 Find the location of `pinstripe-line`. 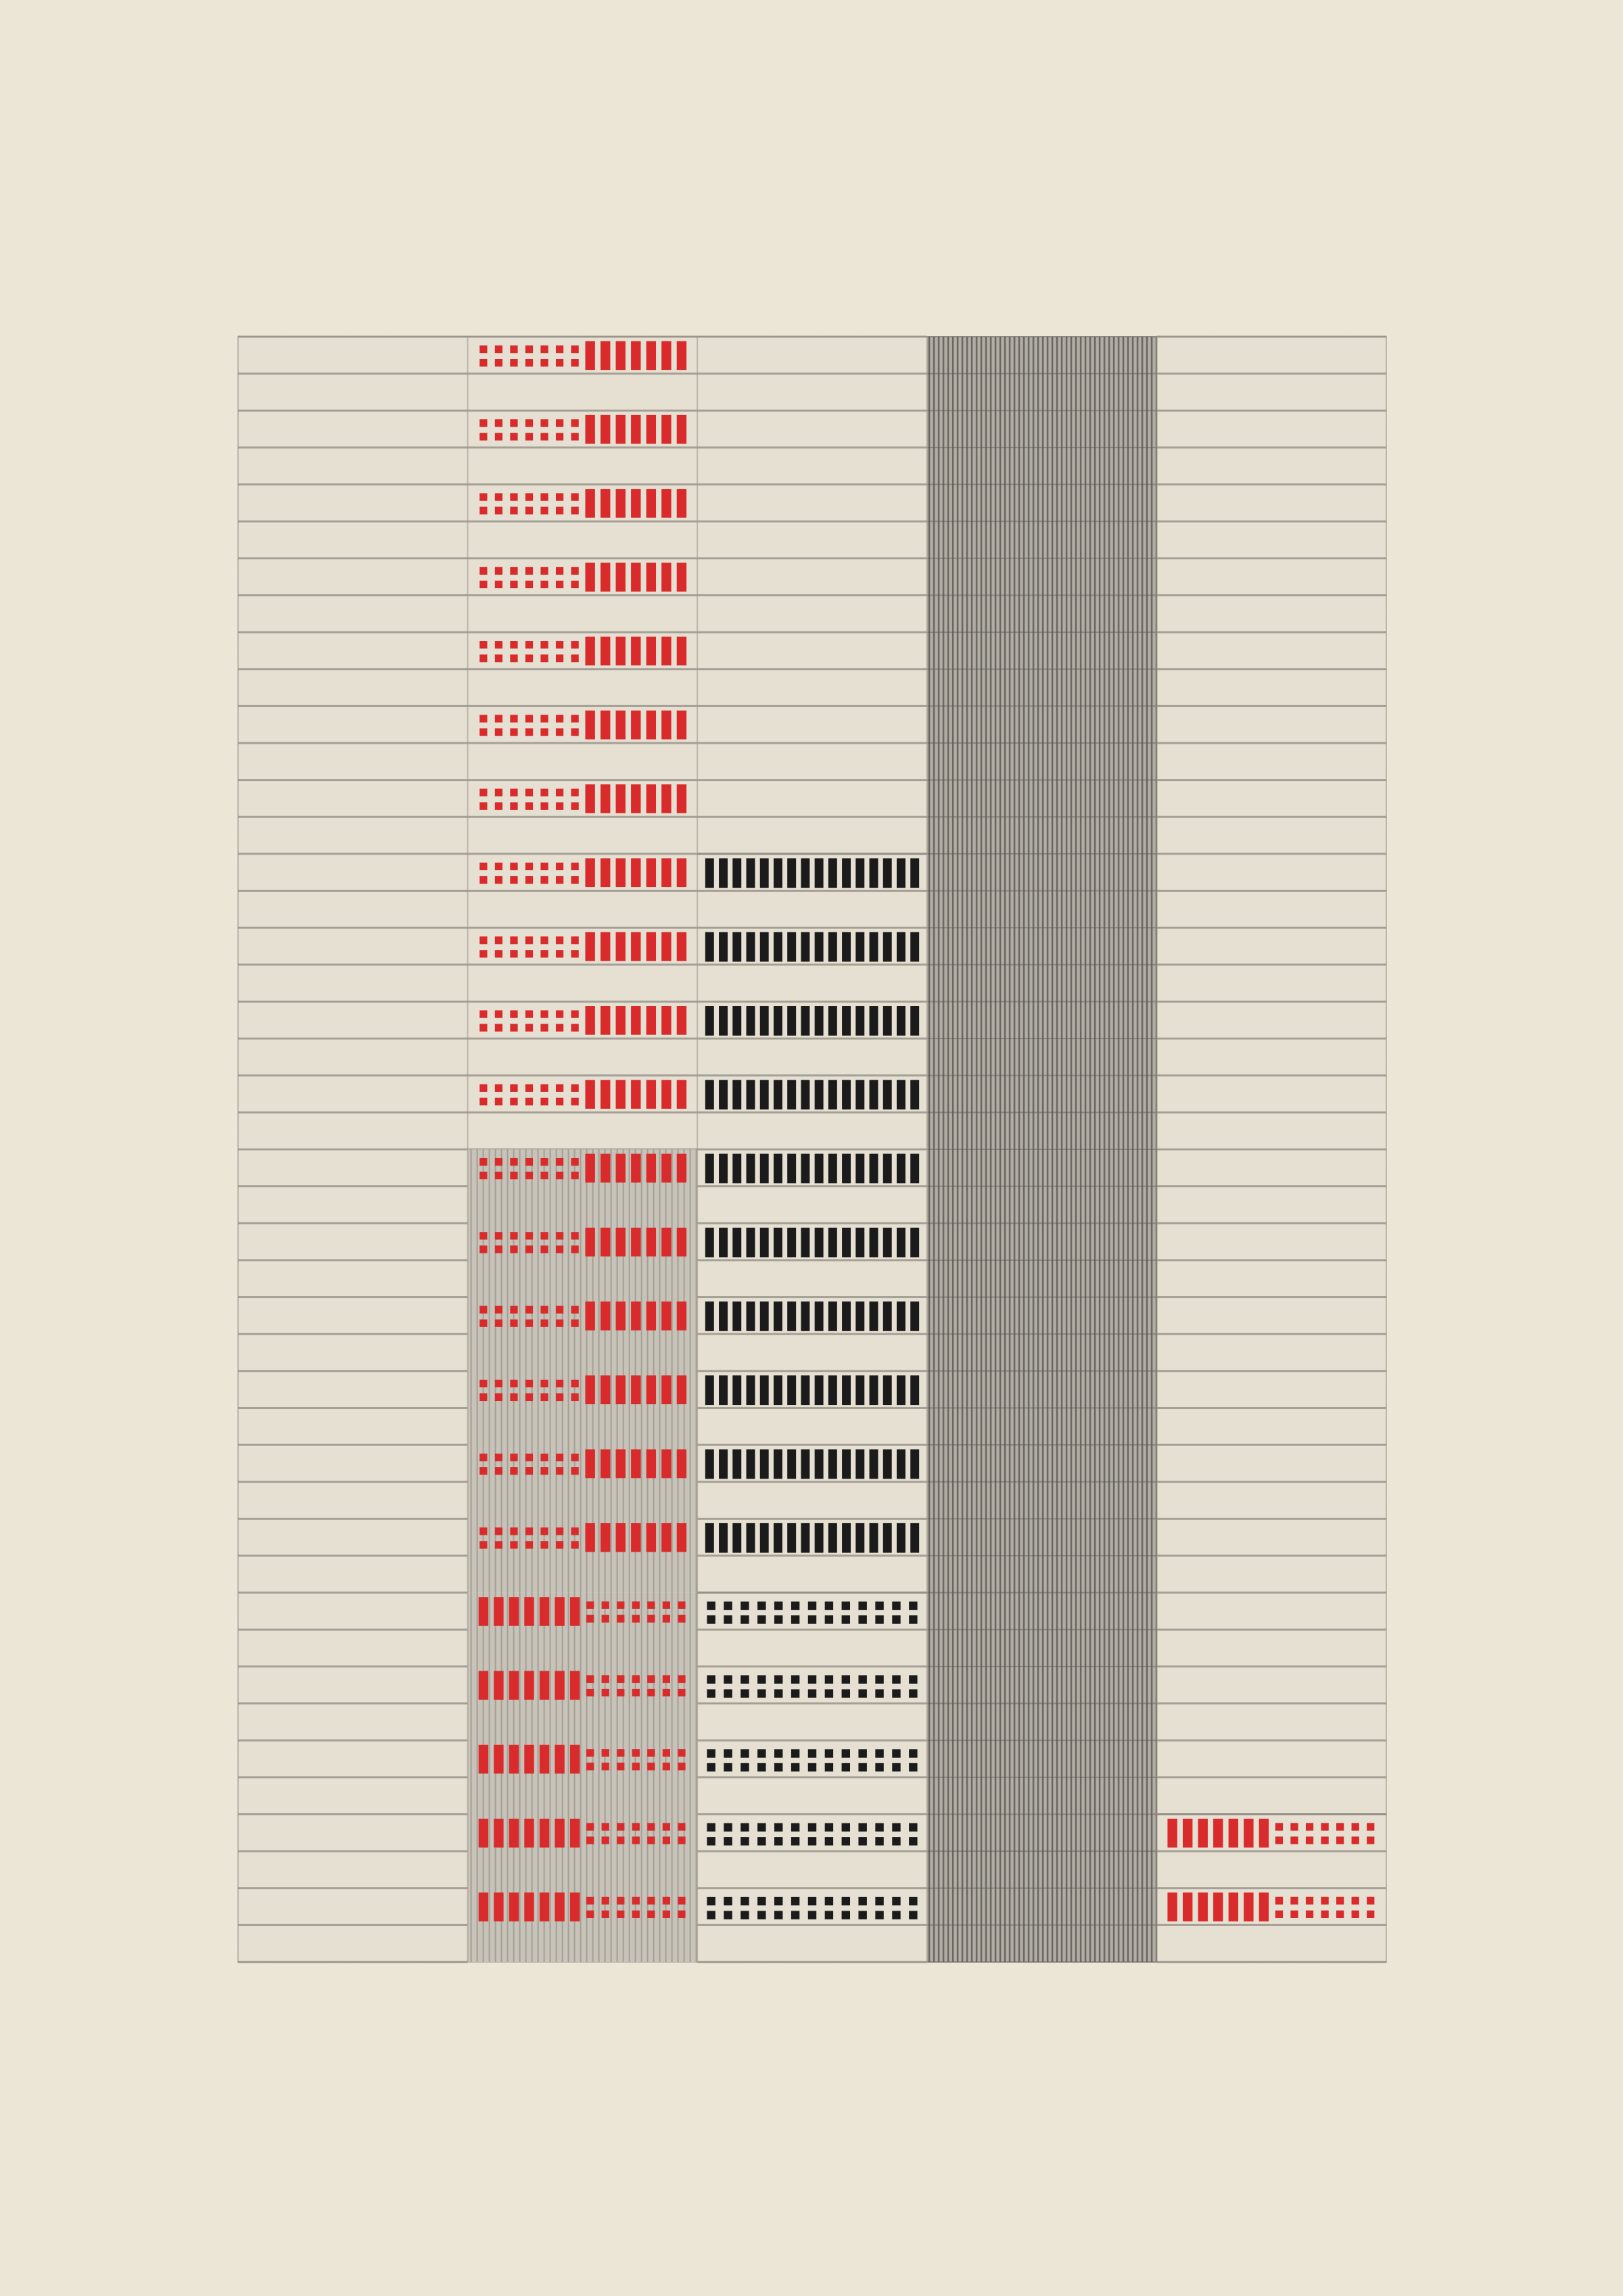

pinstripe-line is located at coordinates (991, 1149).